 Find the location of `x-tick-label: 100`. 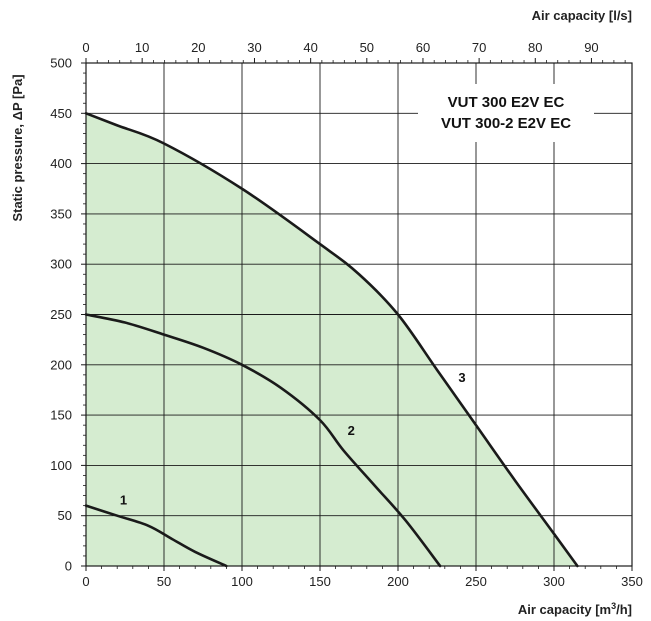

x-tick-label: 100 is located at coordinates (242, 581).